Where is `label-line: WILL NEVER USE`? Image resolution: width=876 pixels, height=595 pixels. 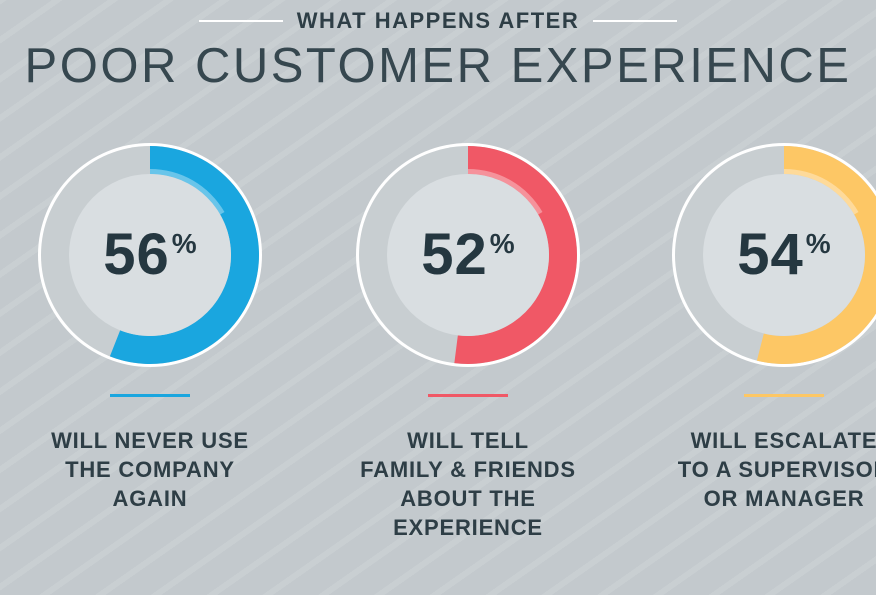 label-line: WILL NEVER USE is located at coordinates (150, 440).